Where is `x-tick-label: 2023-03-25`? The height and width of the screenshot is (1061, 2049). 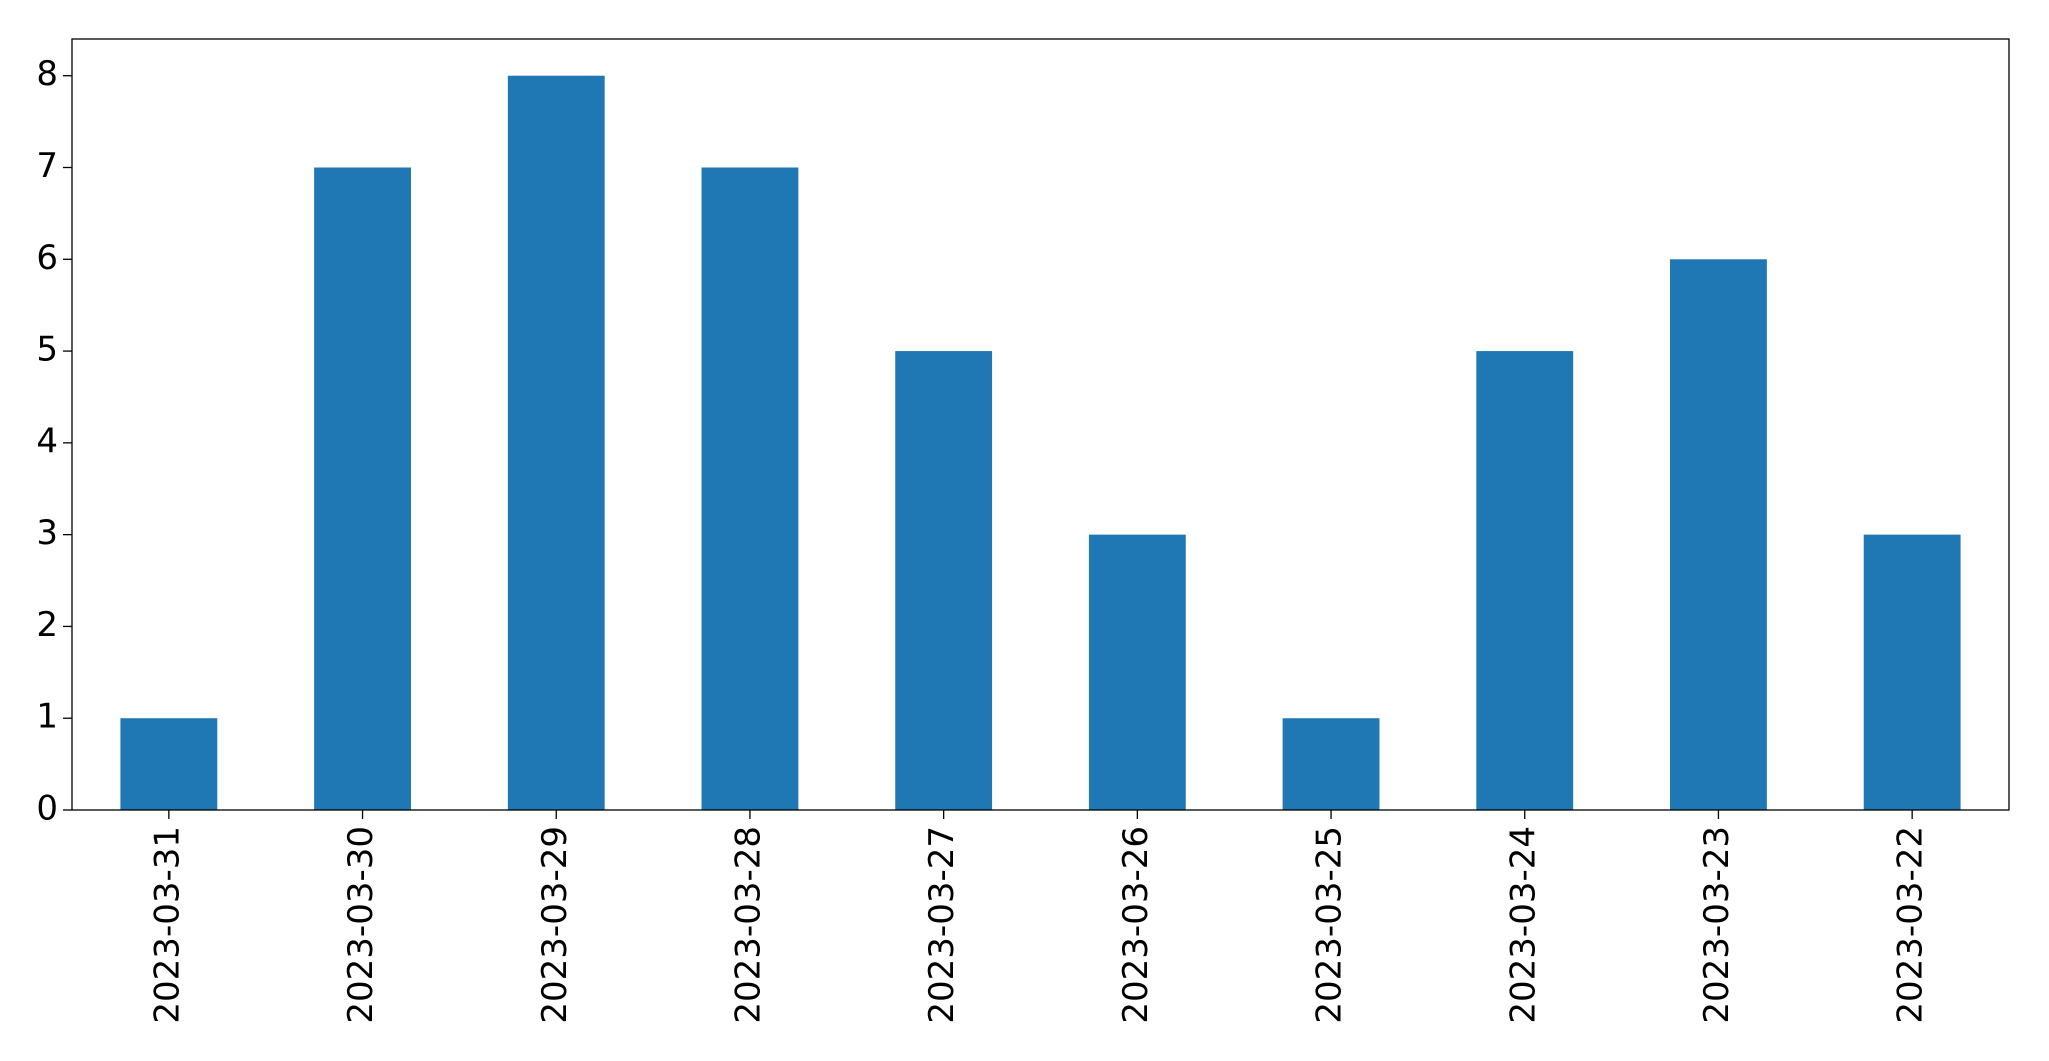
x-tick-label: 2023-03-25 is located at coordinates (1330, 925).